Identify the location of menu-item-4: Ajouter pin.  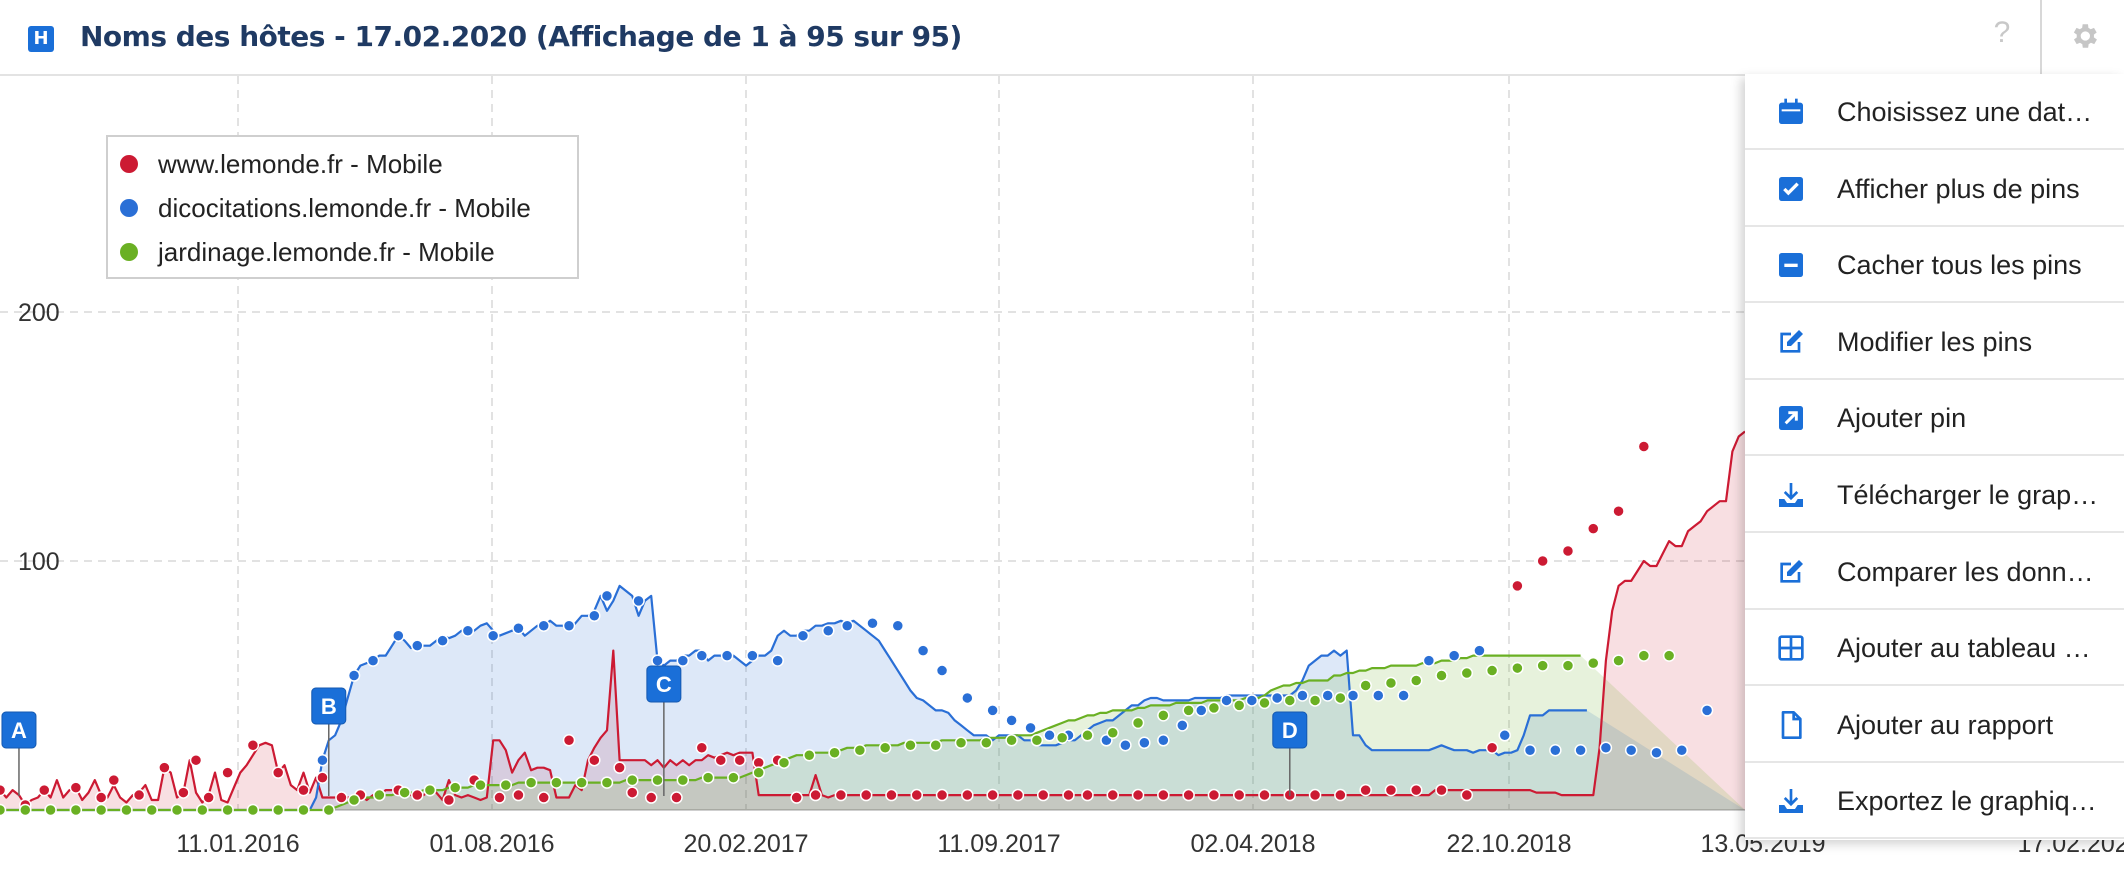
(1934, 418).